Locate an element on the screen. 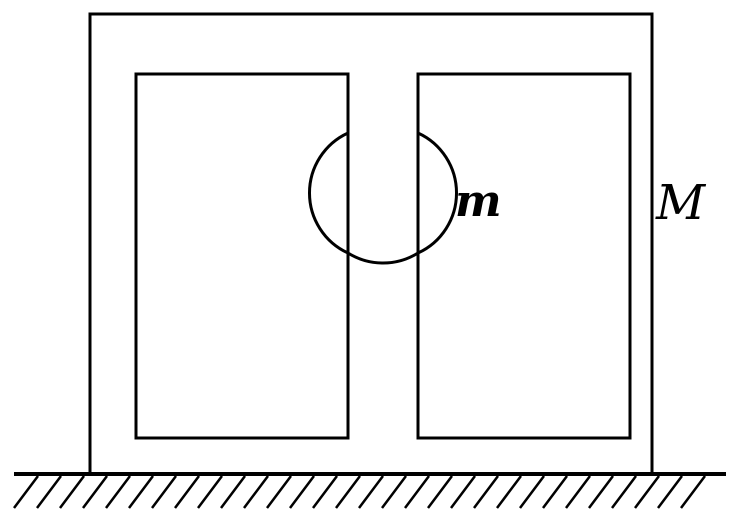  small-mass-label: m is located at coordinates (478, 201).